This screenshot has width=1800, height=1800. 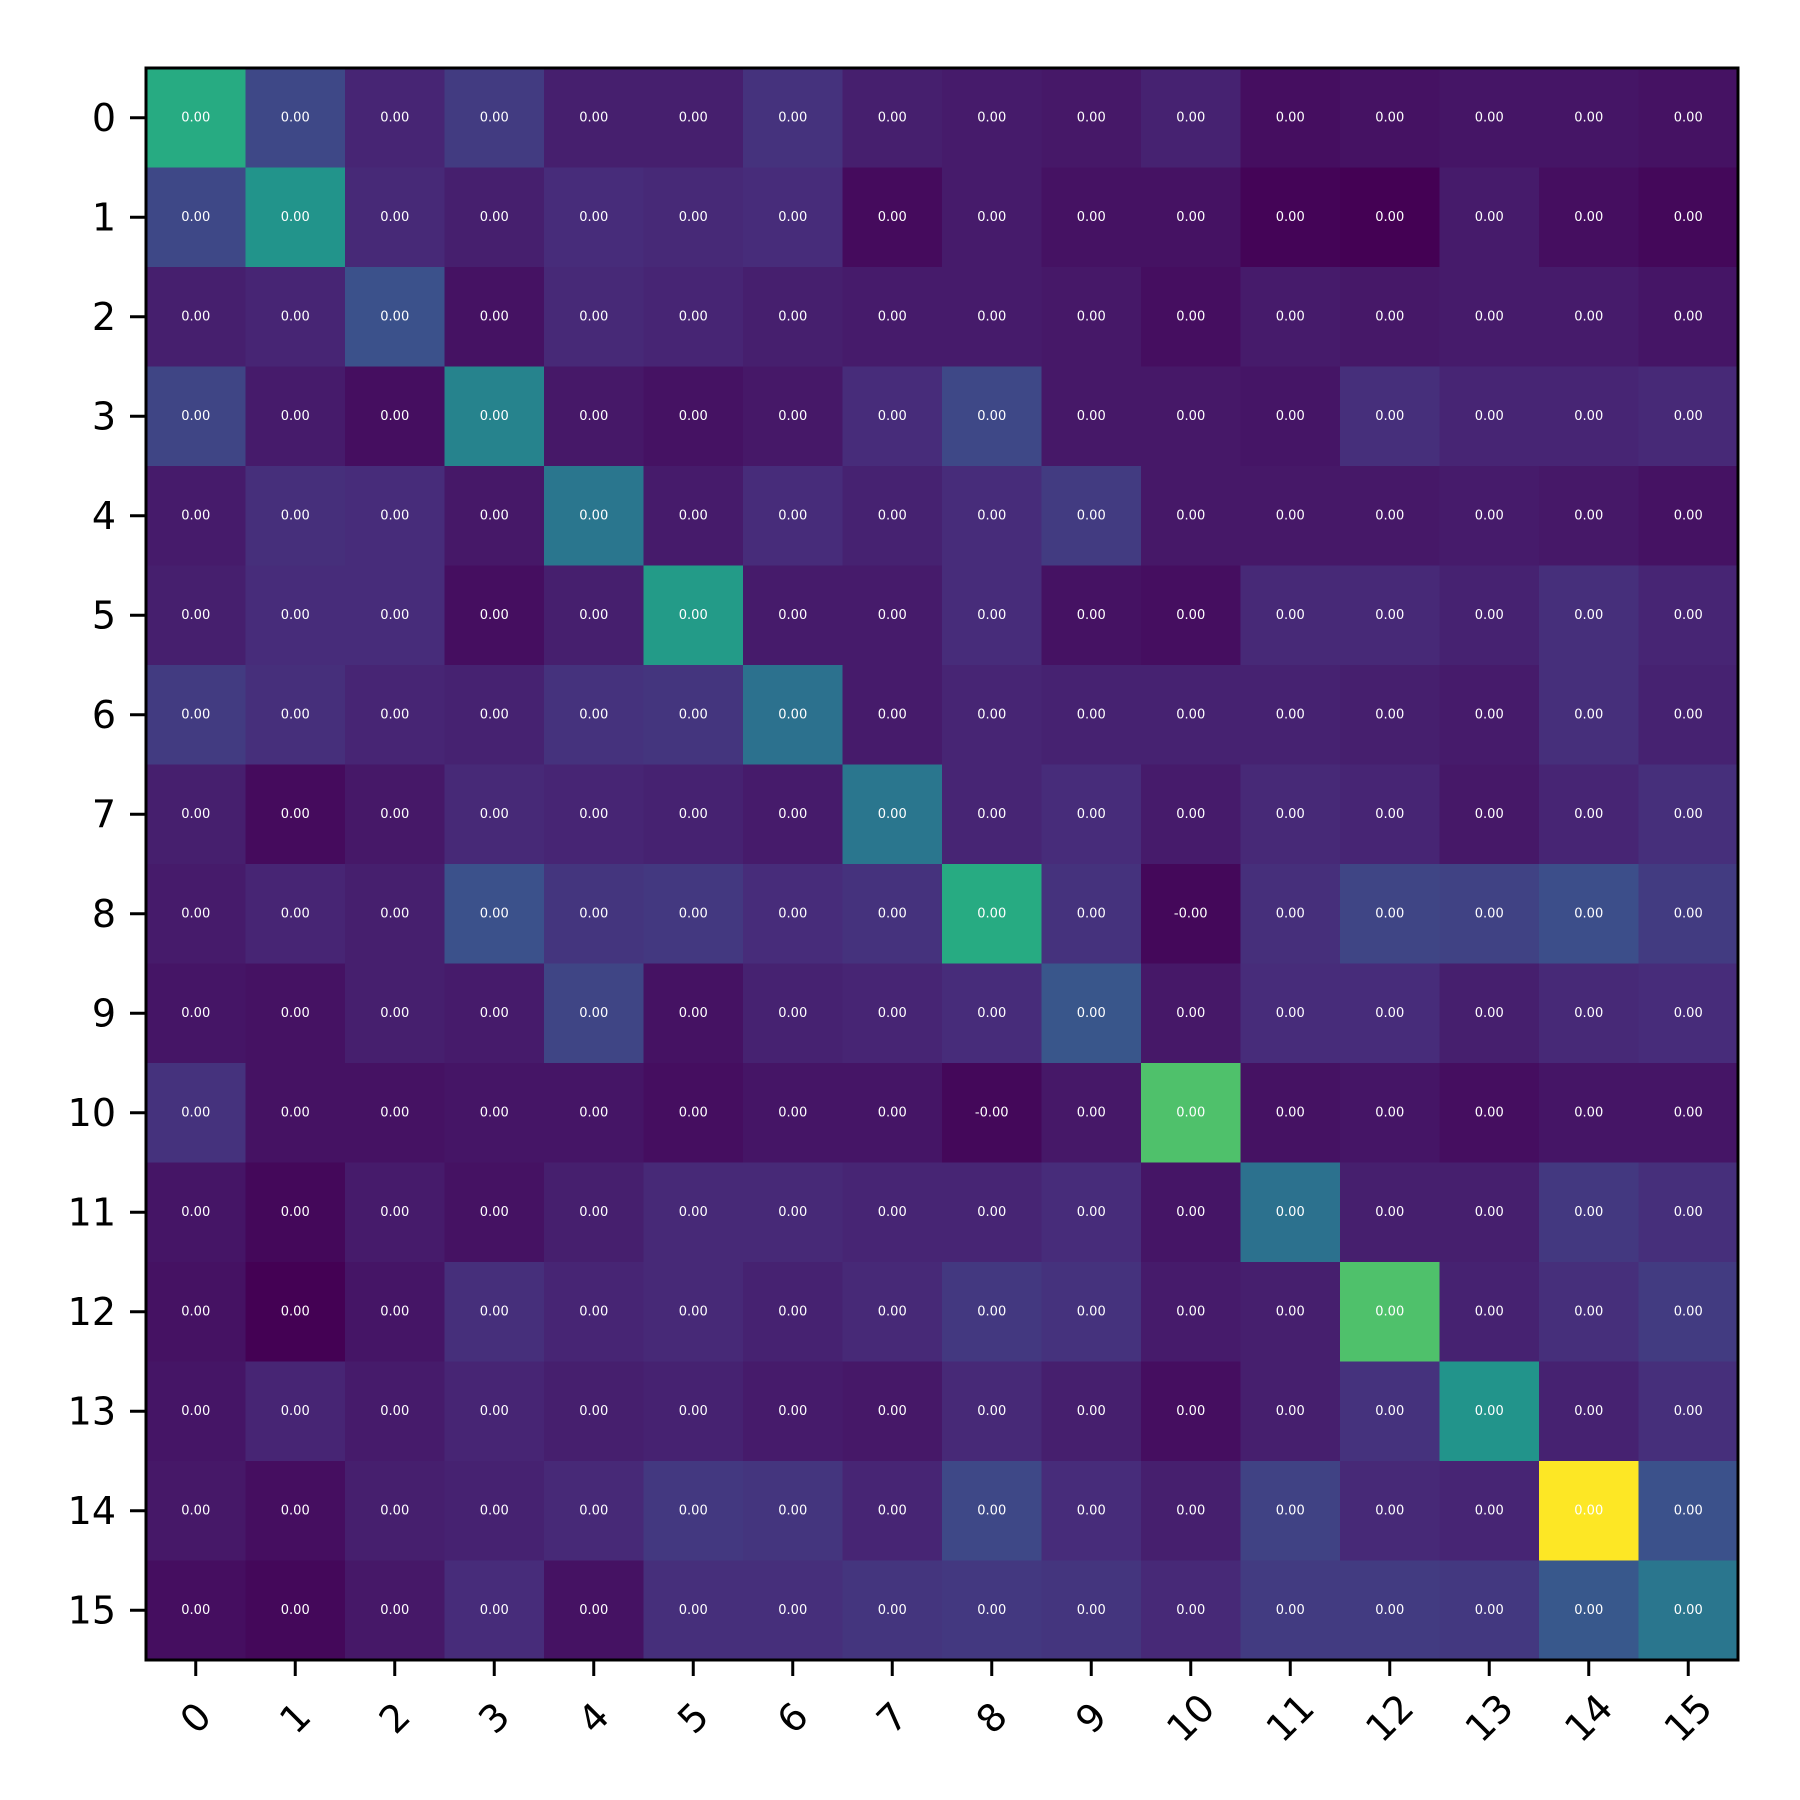 What do you see at coordinates (1290, 1717) in the screenshot?
I see `x-tick-label: 11` at bounding box center [1290, 1717].